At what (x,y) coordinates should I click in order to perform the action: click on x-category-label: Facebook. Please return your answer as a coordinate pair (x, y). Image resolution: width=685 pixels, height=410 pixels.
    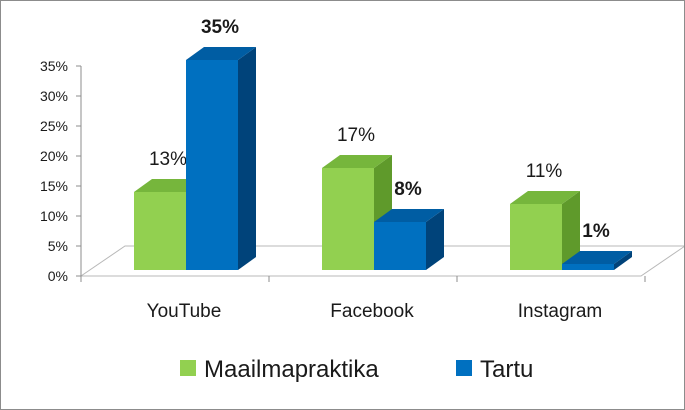
    Looking at the image, I should click on (372, 311).